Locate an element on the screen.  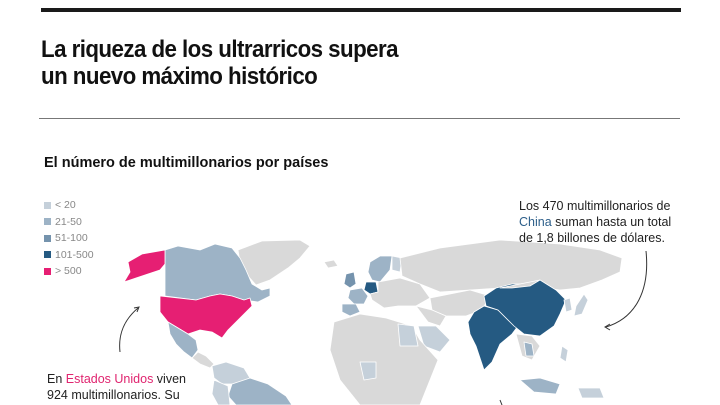
us-arrow-head is located at coordinates (136, 309).